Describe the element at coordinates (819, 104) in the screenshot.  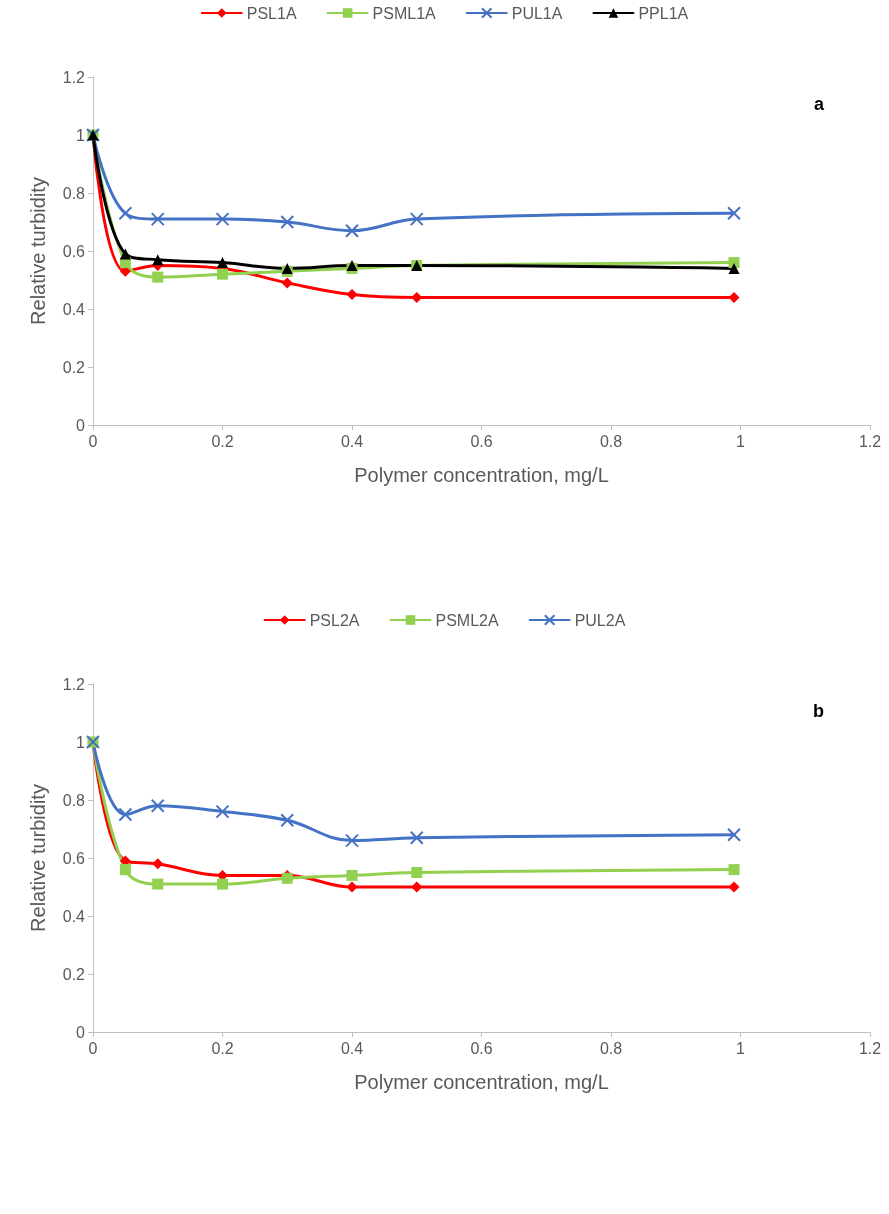
I see `annotation: a` at that location.